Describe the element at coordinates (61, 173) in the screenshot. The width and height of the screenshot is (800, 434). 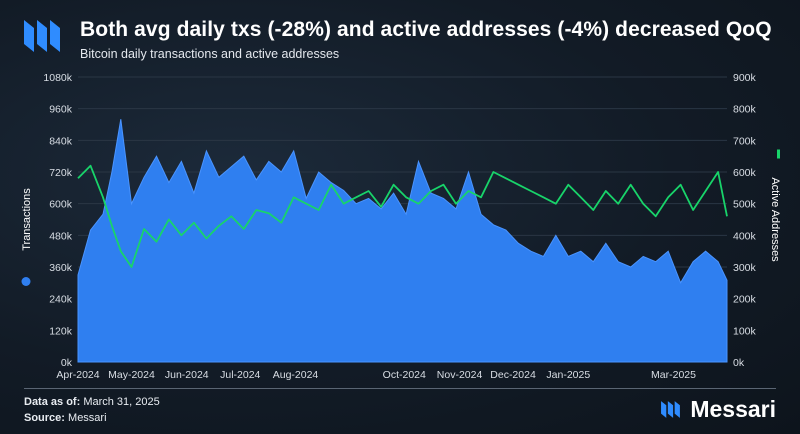
I see `y-left-tick-label: 720k` at that location.